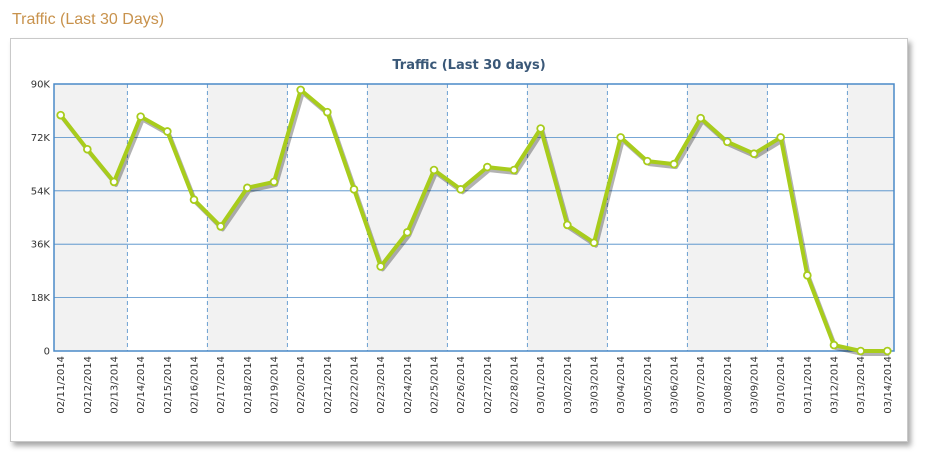 This screenshot has height=468, width=929. What do you see at coordinates (88, 385) in the screenshot?
I see `x-tick-label: 02/12/2014` at bounding box center [88, 385].